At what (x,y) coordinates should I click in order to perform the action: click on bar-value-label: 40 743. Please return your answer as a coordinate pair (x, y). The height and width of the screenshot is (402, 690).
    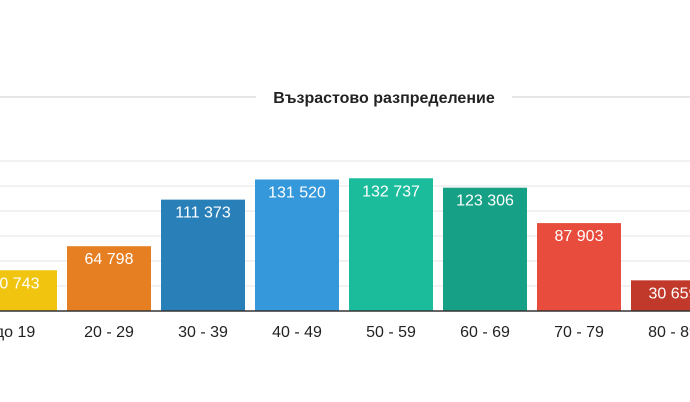
    Looking at the image, I should click on (20, 283).